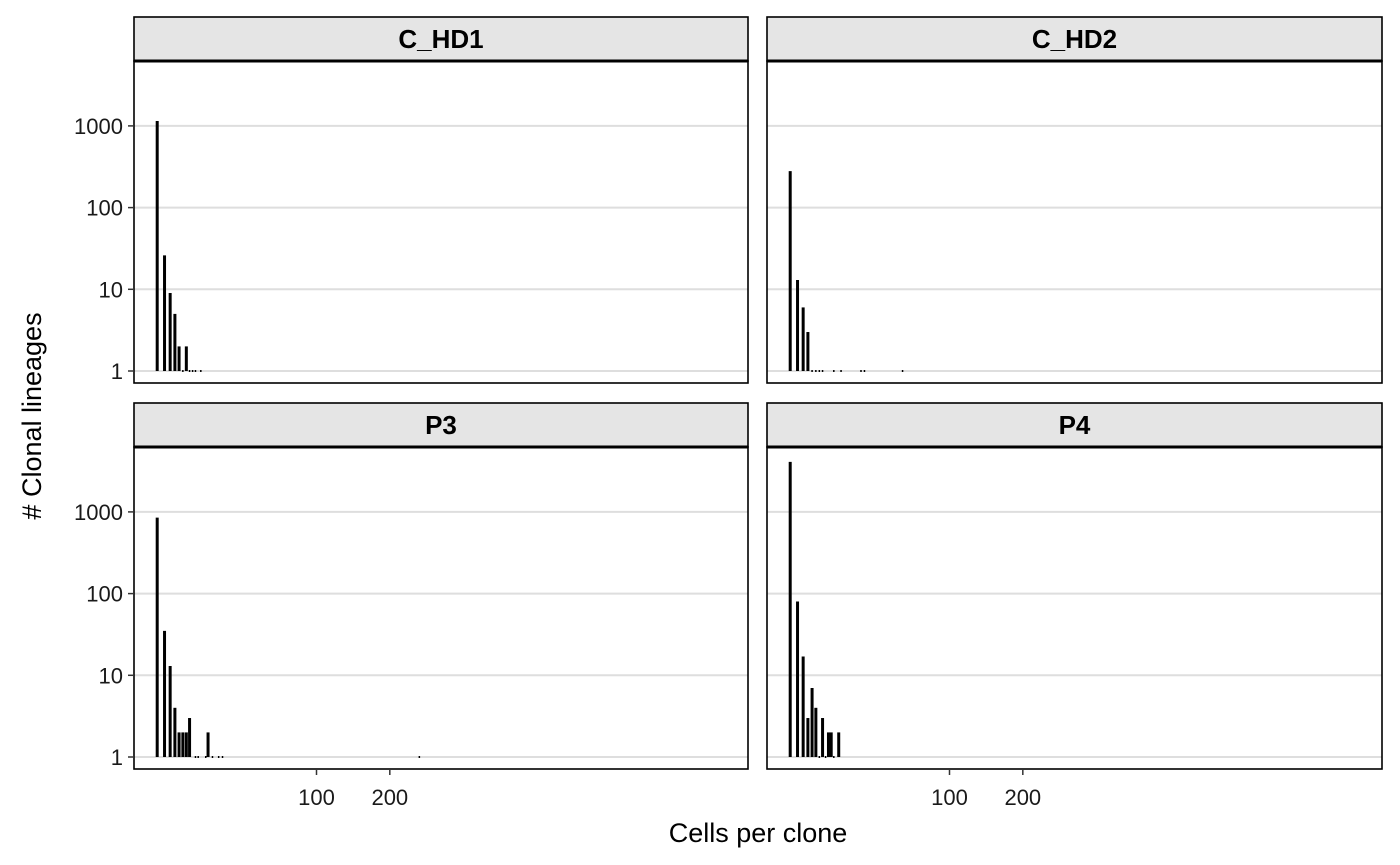 Image resolution: width=1400 pixels, height=865 pixels. Describe the element at coordinates (1075, 425) in the screenshot. I see `facet-strip-label: P4` at that location.